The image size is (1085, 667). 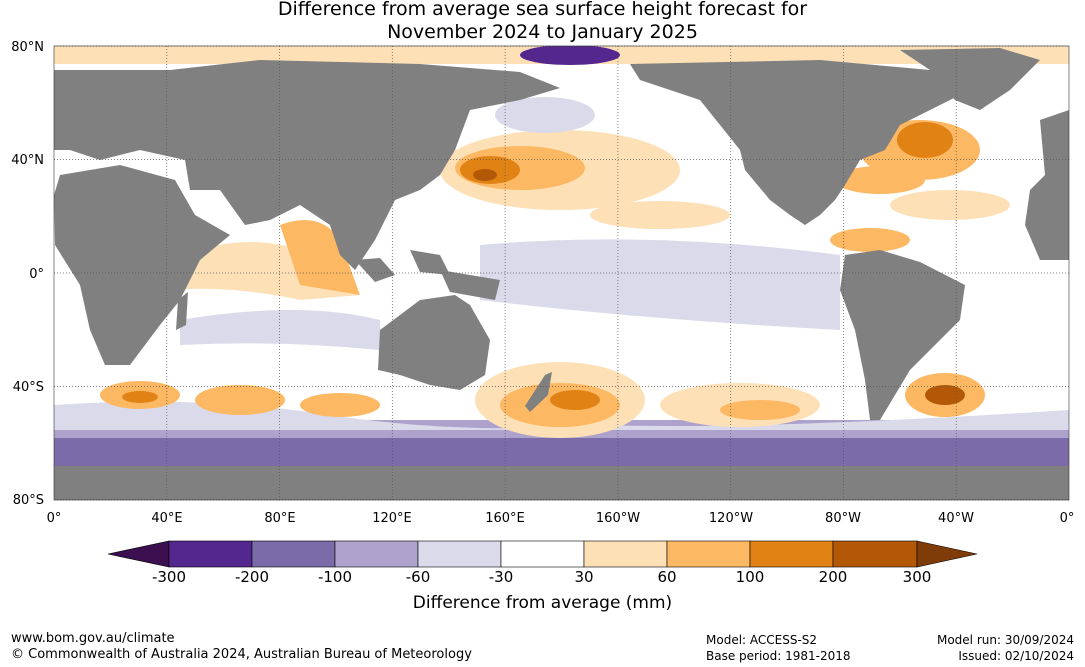 What do you see at coordinates (750, 577) in the screenshot?
I see `colorbar-tick-label: 100` at bounding box center [750, 577].